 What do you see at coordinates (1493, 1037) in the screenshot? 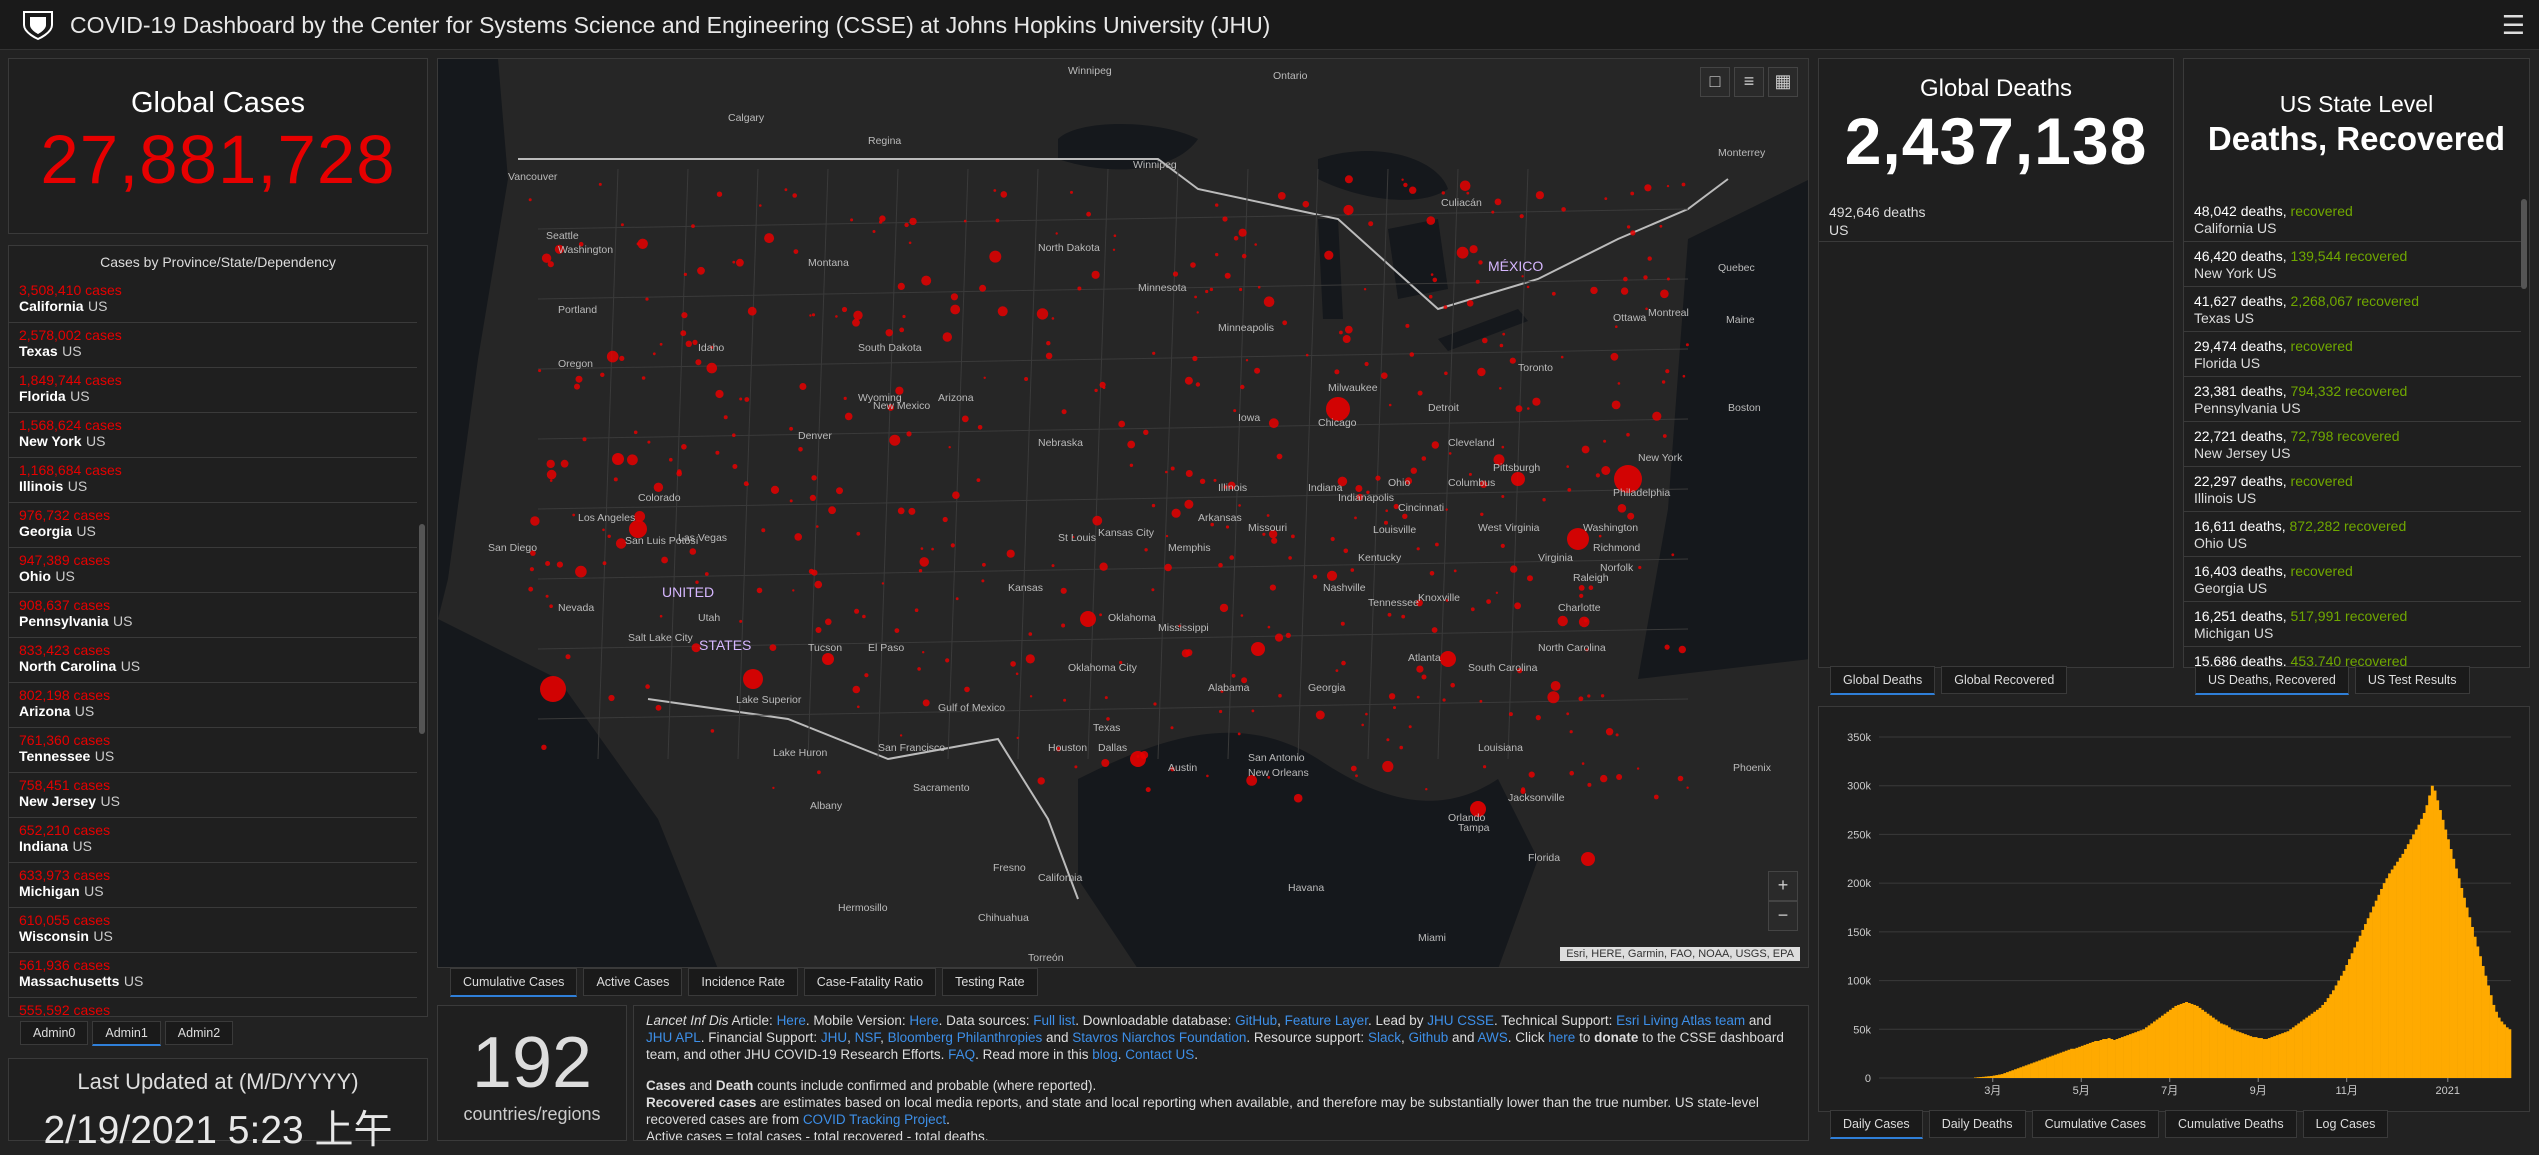
I see `aws-link: AWS` at bounding box center [1493, 1037].